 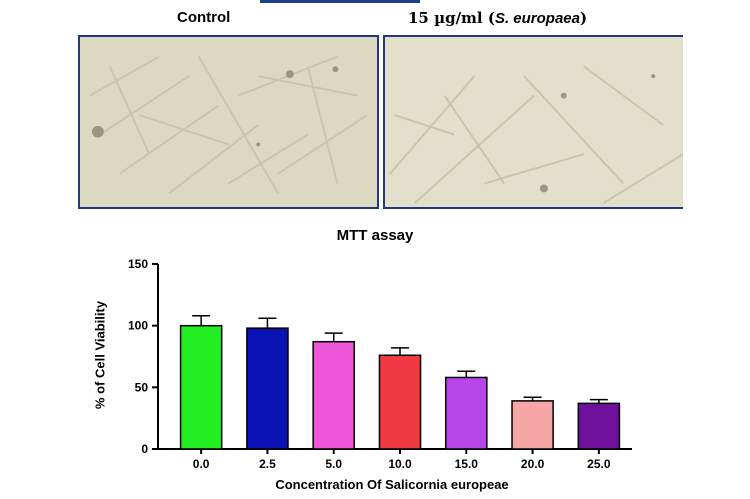 I want to click on treated-label-suffix: ), so click(x=583, y=18).